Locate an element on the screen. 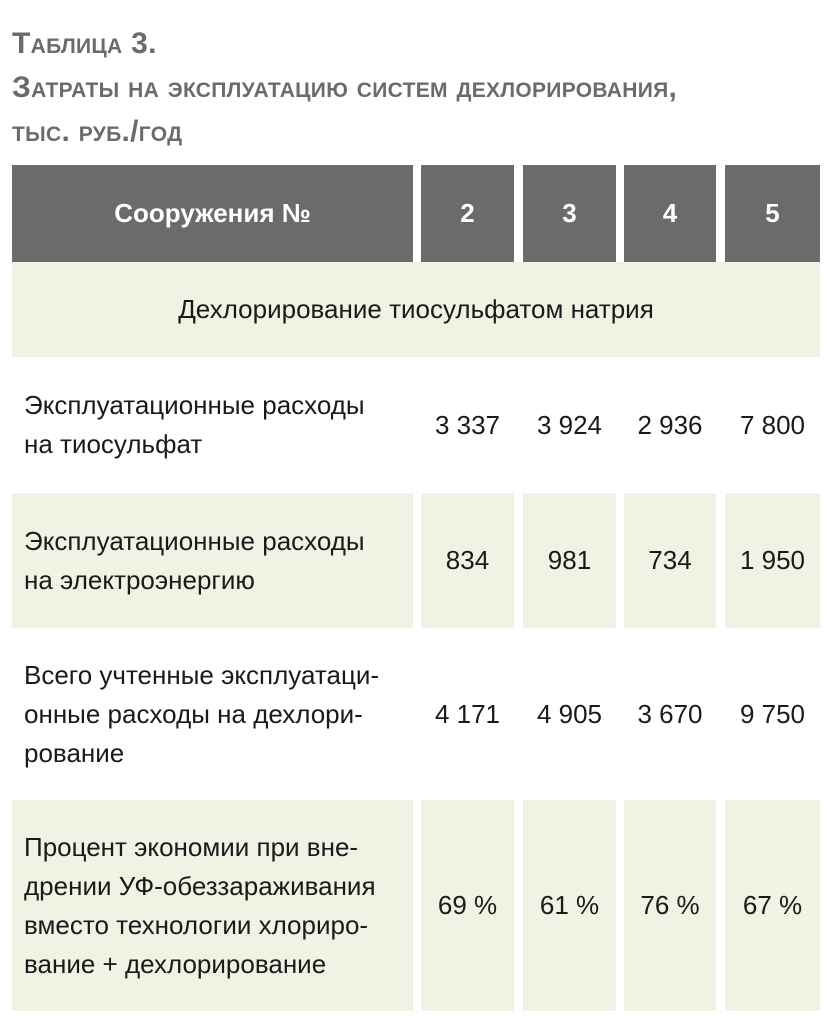 This screenshot has height=1024, width=832. row-value: 67 % is located at coordinates (772, 905).